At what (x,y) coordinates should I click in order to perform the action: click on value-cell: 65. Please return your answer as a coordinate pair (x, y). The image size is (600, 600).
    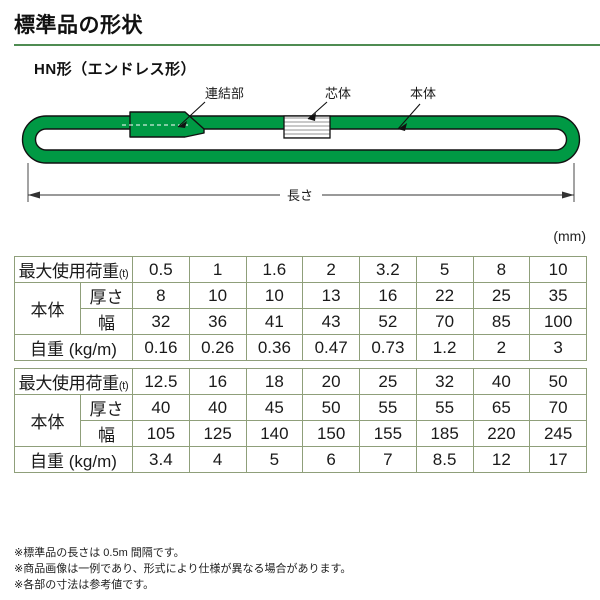
    Looking at the image, I should click on (501, 407).